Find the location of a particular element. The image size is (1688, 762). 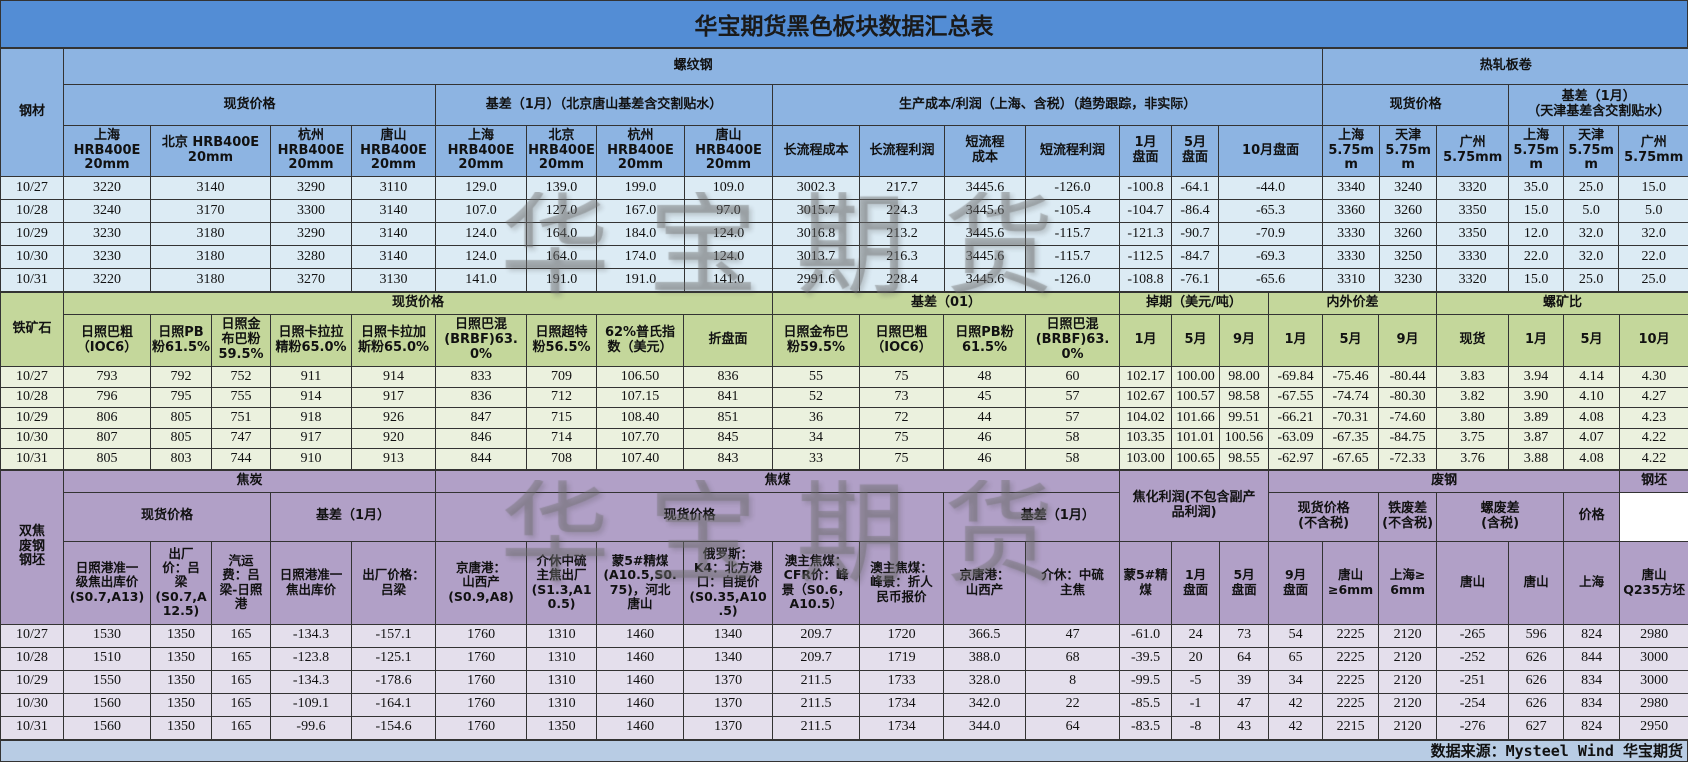

column-header: 62%普氏指 数（美元） is located at coordinates (640, 341).